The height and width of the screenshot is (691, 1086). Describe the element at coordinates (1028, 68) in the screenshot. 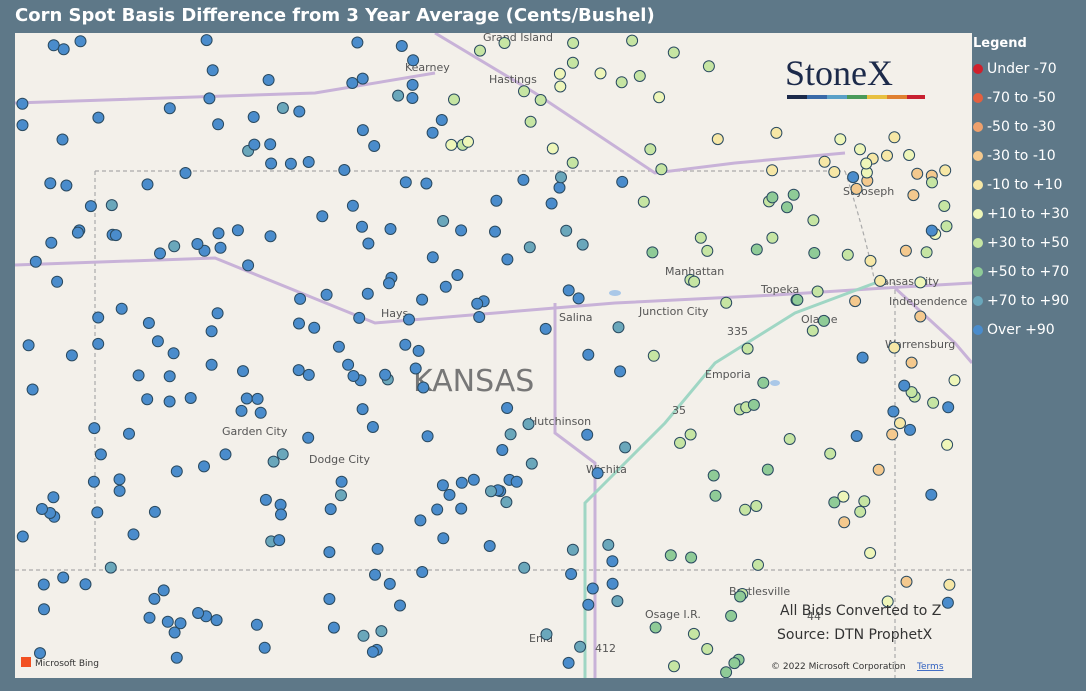

I see `legend-item: Under -70` at that location.